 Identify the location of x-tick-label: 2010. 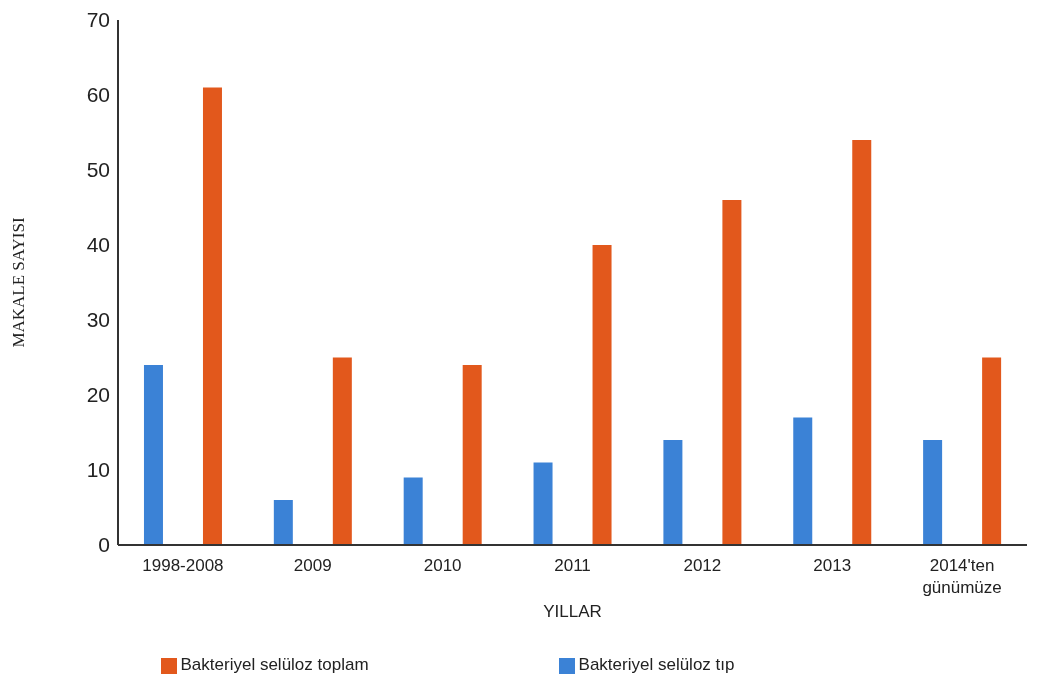
(442, 565).